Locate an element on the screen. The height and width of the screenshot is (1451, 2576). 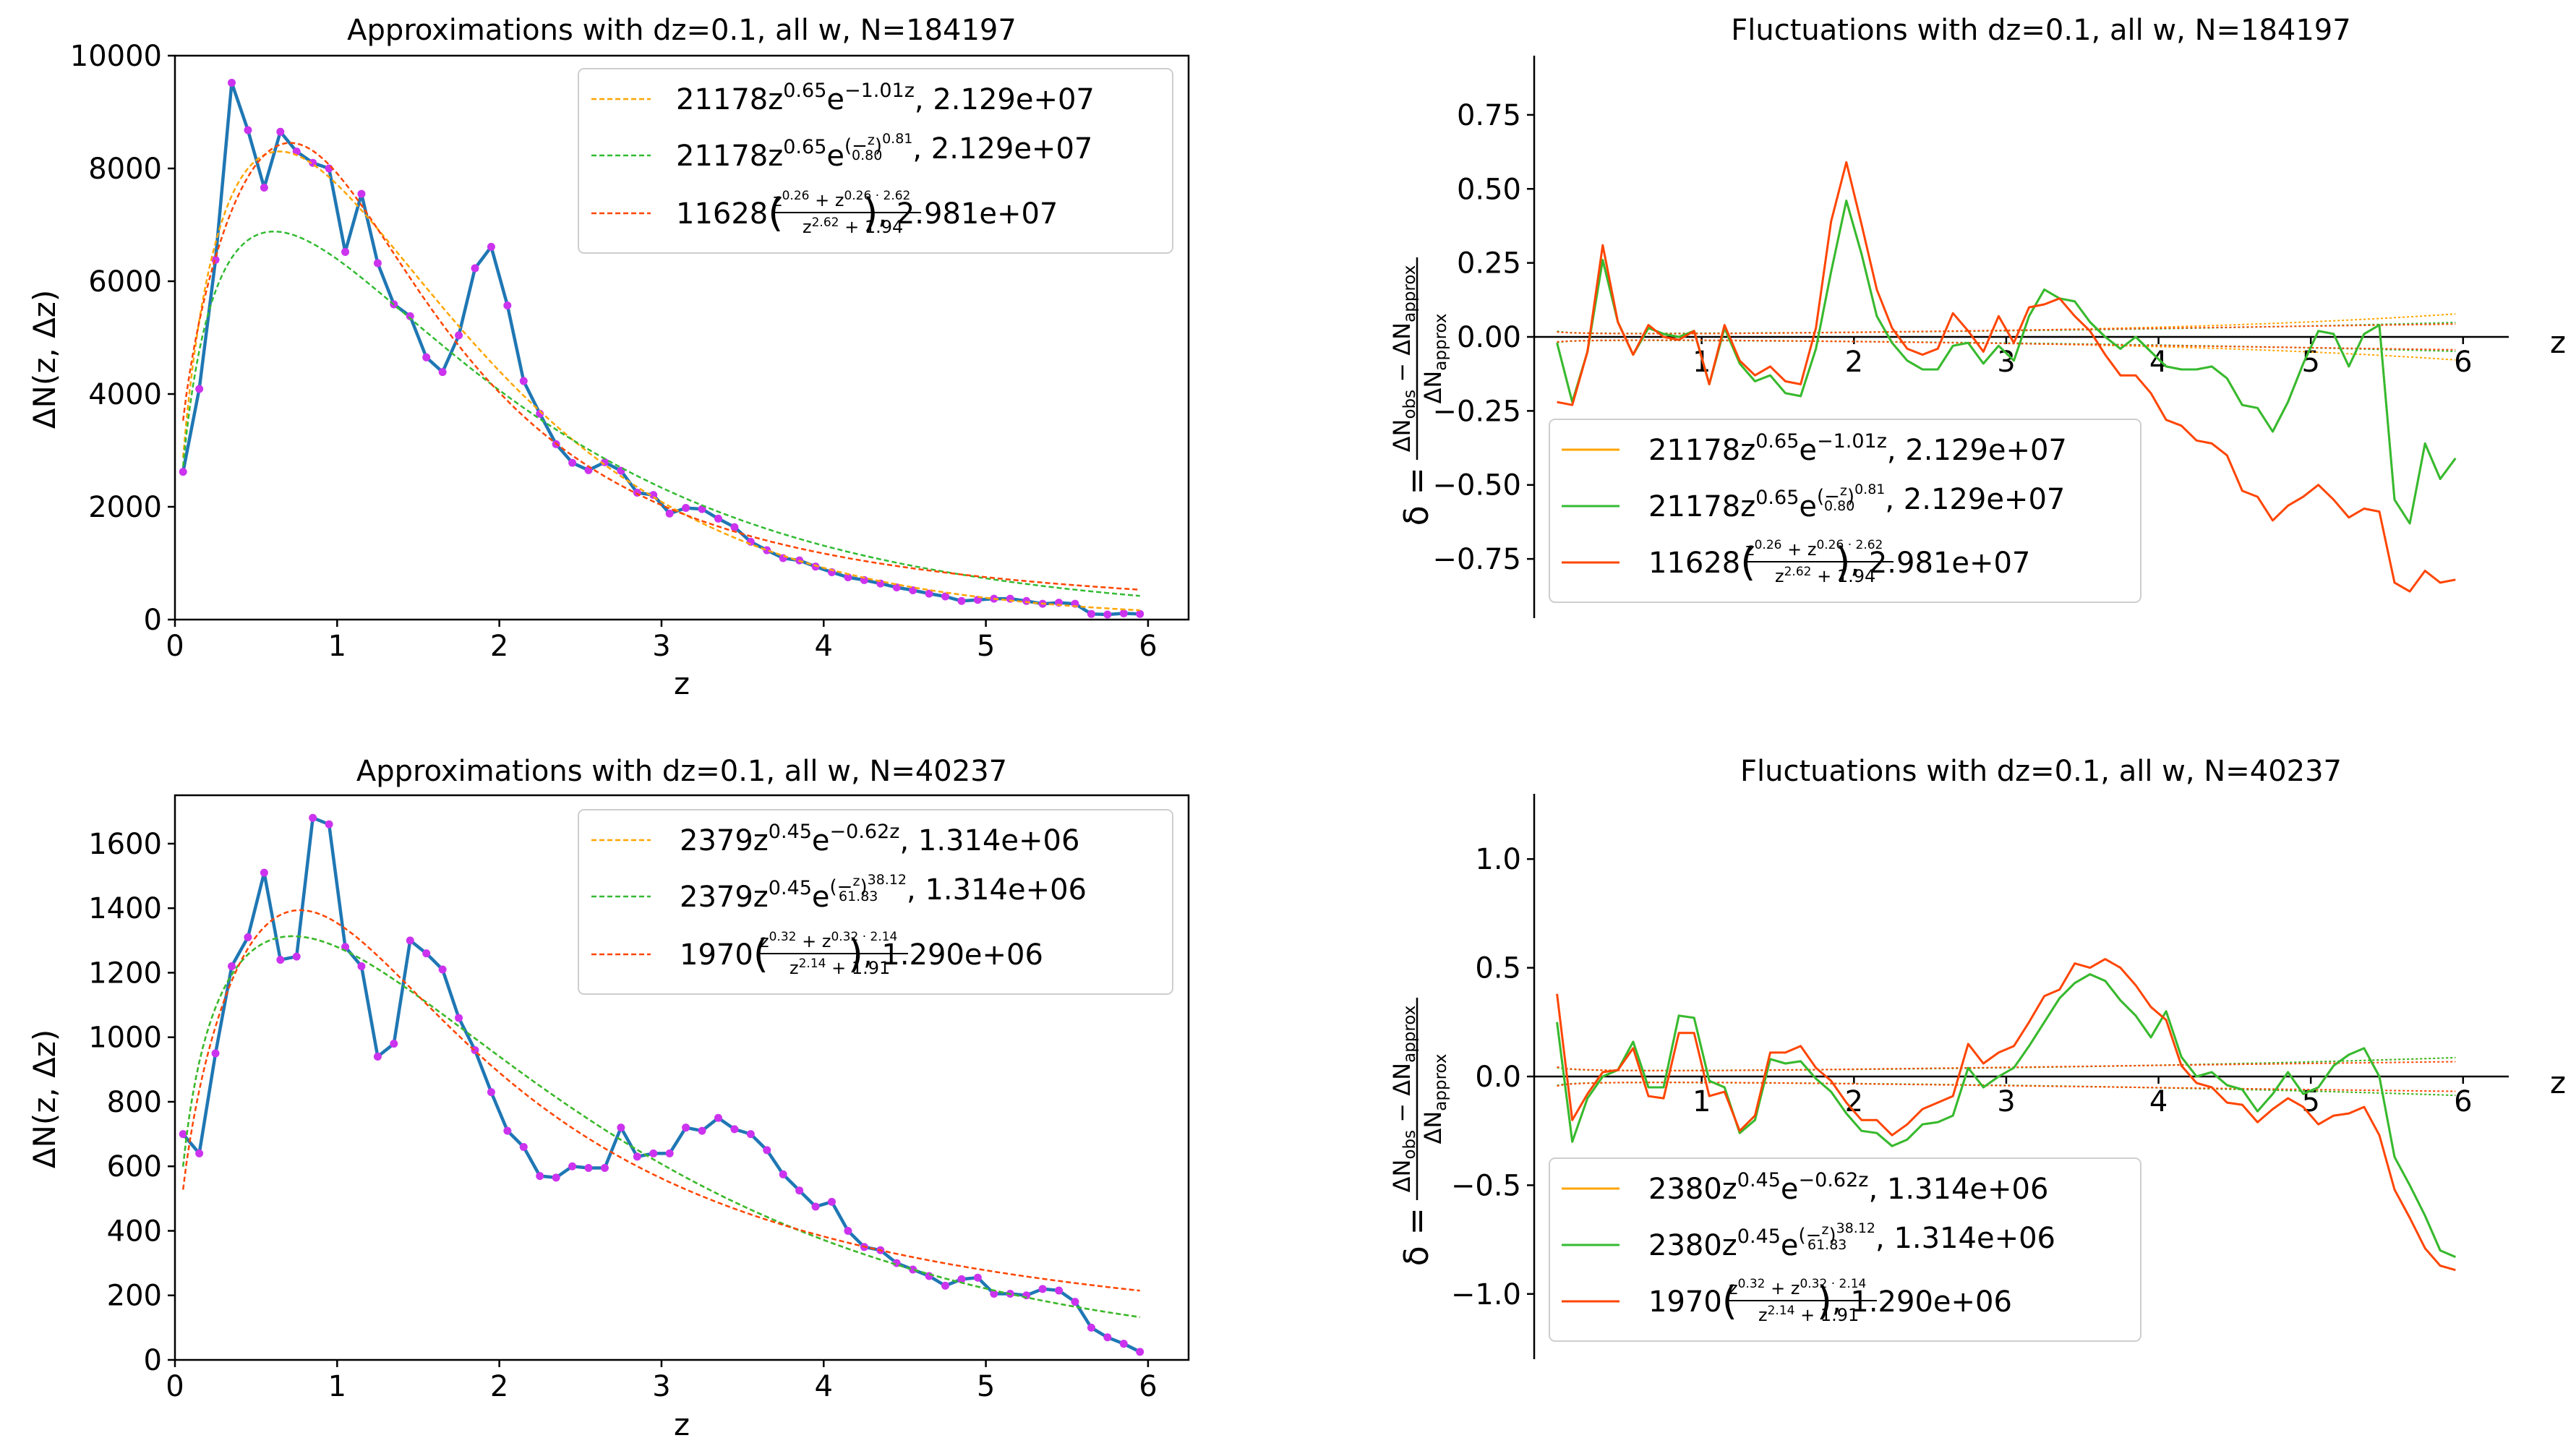
legend-label-fit3: 1970(), 1.290e+06 is located at coordinates (862, 954).